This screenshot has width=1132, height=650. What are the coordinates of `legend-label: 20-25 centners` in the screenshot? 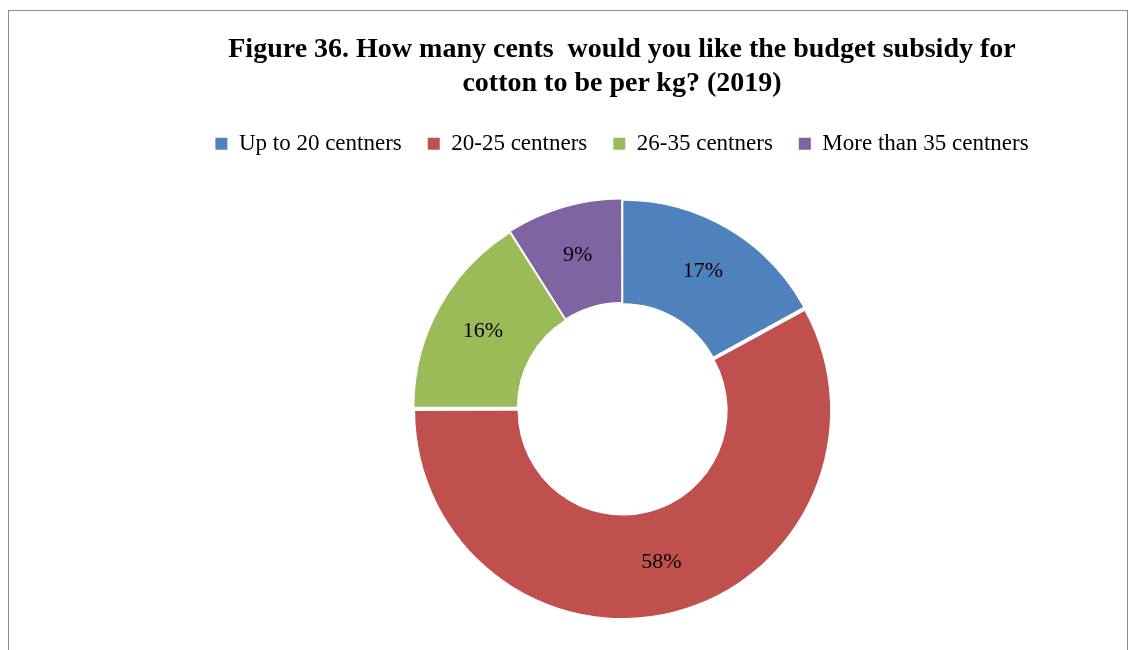 It's located at (519, 142).